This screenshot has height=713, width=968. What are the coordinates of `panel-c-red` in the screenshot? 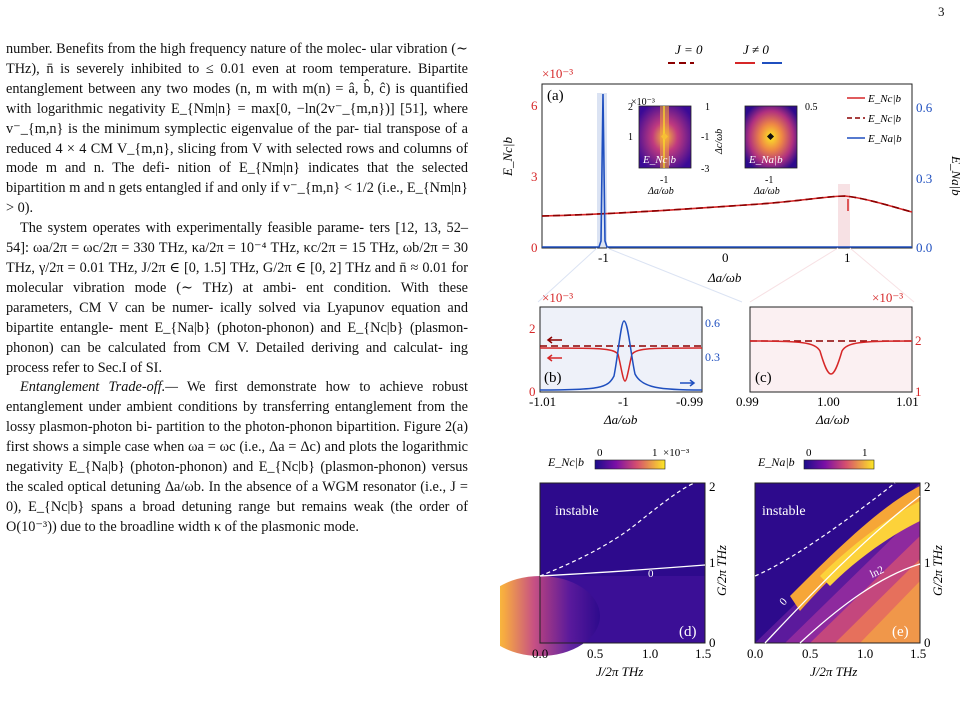 It's located at (831, 357).